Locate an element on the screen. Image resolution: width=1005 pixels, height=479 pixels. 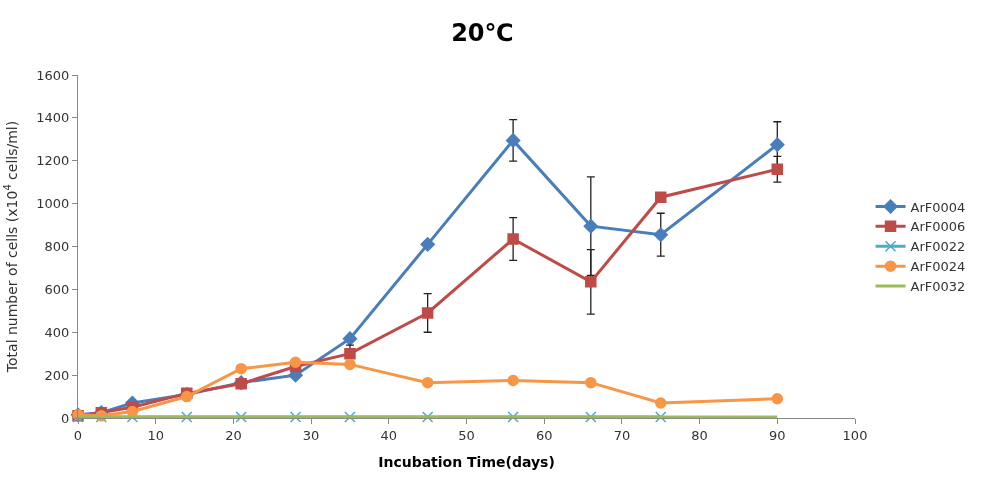
legend-label: ArF0006 is located at coordinates (938, 227).